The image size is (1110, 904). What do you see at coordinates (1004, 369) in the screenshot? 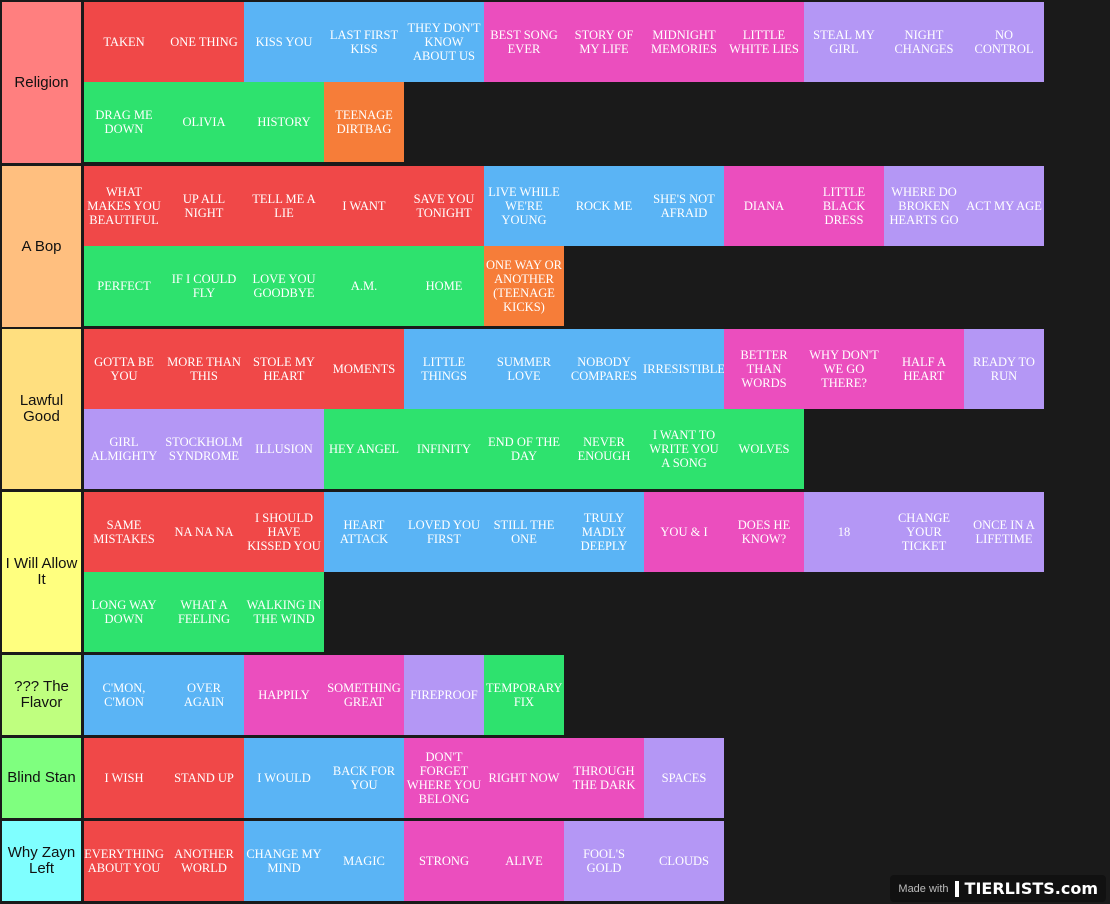
I see `tier-item: READY TO RUN` at bounding box center [1004, 369].